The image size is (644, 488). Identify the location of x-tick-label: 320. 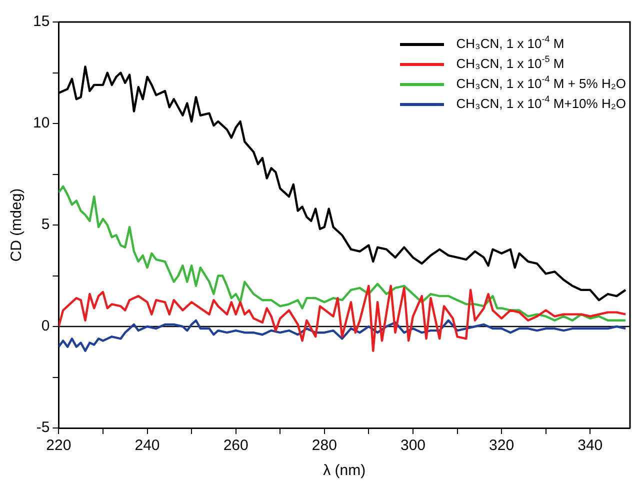
(501, 445).